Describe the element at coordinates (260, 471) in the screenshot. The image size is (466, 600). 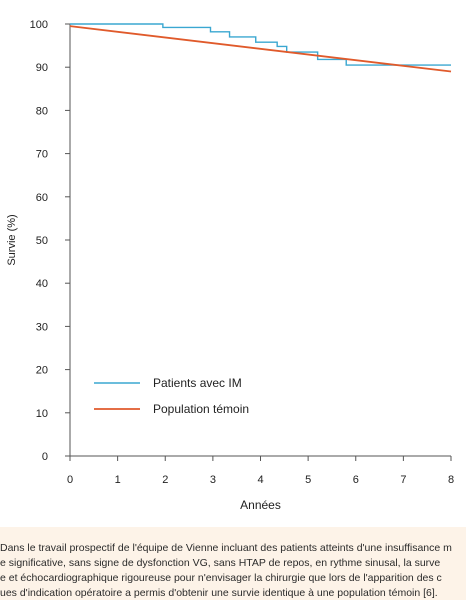
I see `x-axis-ticks: 0 1 2 3 4 5 6 7 8` at that location.